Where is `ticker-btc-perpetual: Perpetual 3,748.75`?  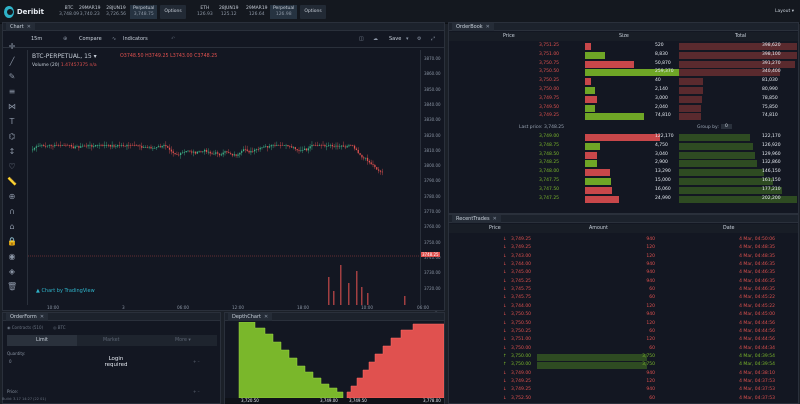
ticker-btc-perpetual: Perpetual 3,748.75 is located at coordinates (144, 12).